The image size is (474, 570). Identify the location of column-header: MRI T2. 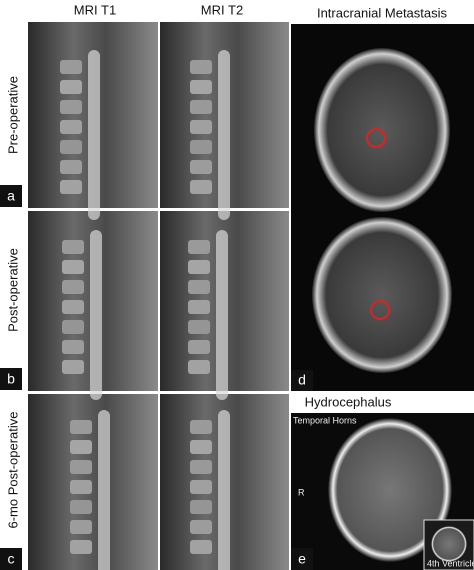
(222, 9).